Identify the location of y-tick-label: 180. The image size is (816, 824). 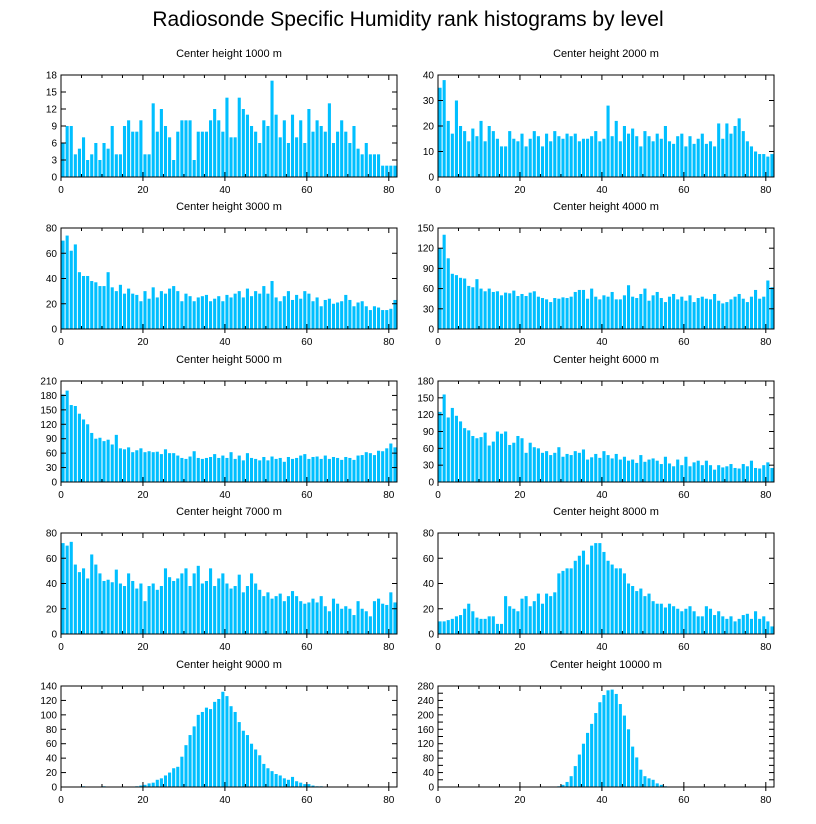
(425, 382).